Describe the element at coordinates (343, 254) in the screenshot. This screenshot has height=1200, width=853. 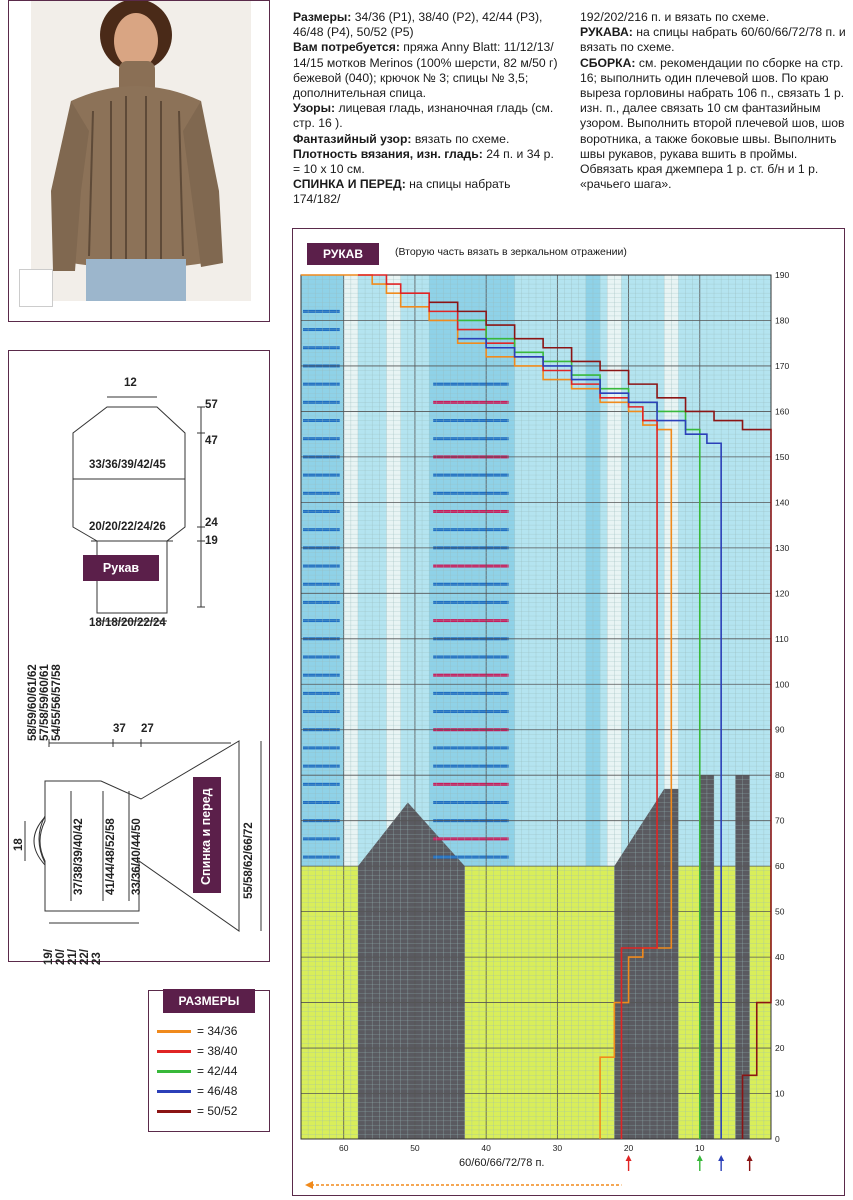
I see `chart-title: РУКАВ` at that location.